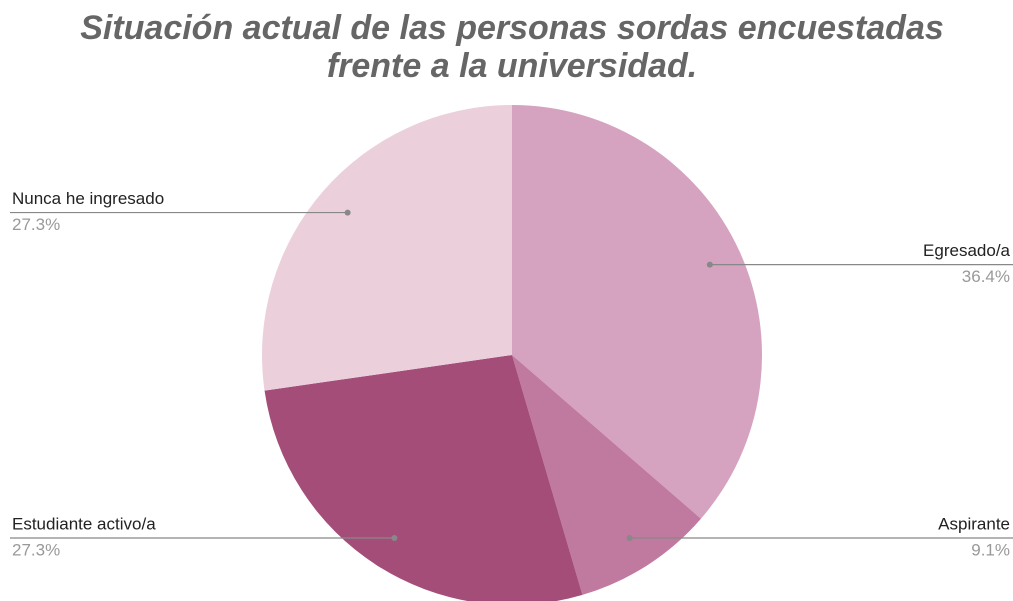 This screenshot has height=601, width=1013. What do you see at coordinates (986, 276) in the screenshot?
I see `slice-value: 36.4%` at bounding box center [986, 276].